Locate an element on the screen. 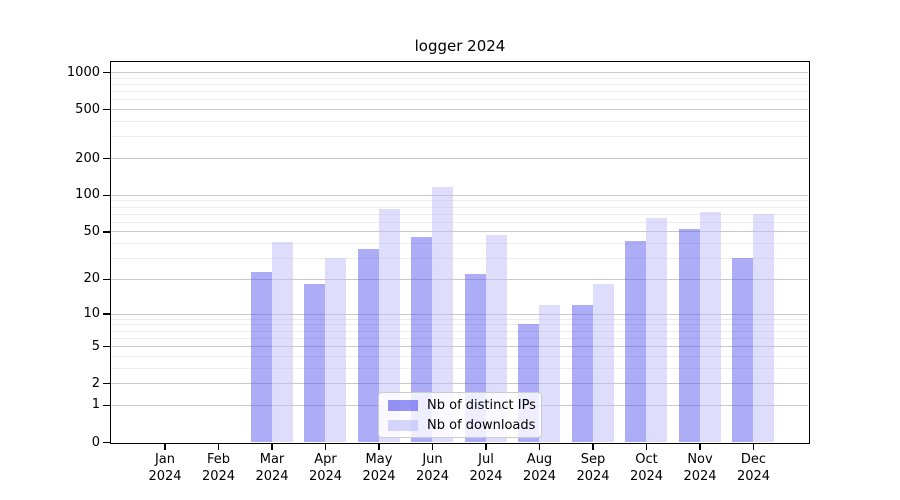 The width and height of the screenshot is (900, 500). y-tick-label: 2 is located at coordinates (95, 383).